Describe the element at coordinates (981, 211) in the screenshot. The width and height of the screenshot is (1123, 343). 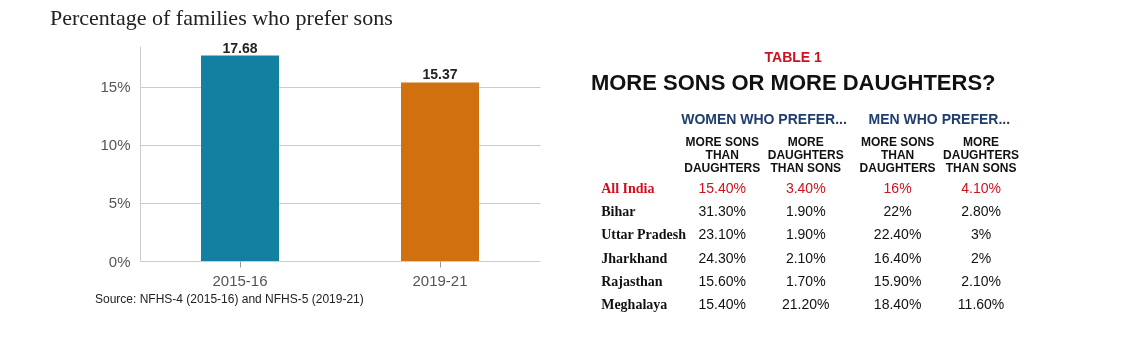
I see `text: 2.80%` at that location.